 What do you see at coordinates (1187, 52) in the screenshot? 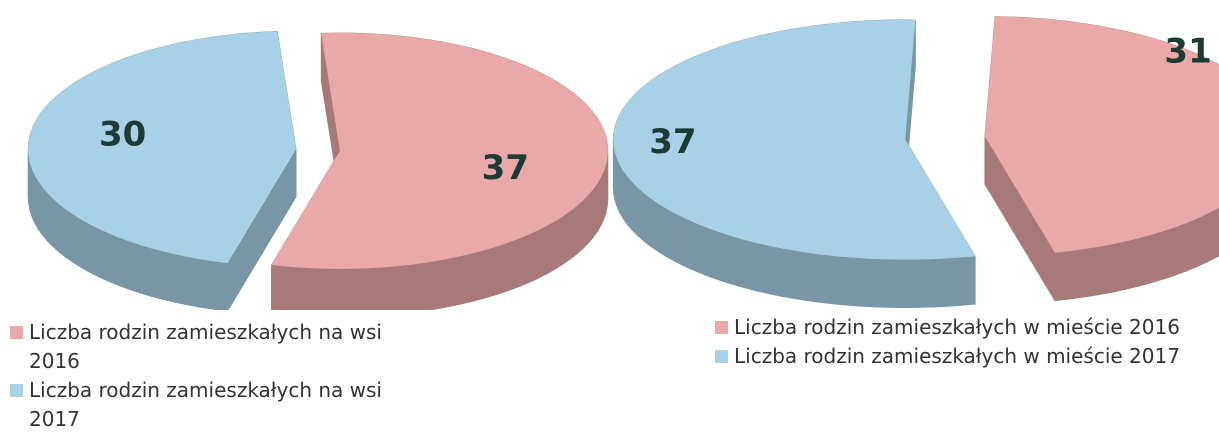
I see `data-label: 31` at bounding box center [1187, 52].